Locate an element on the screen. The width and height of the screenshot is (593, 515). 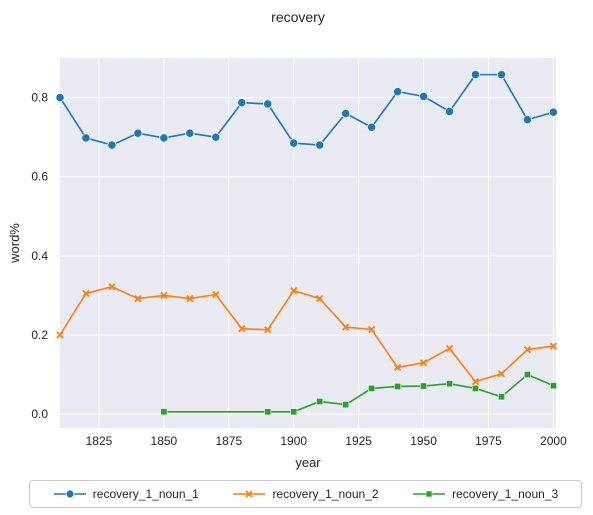
x-tick-label: 1875 is located at coordinates (228, 441).